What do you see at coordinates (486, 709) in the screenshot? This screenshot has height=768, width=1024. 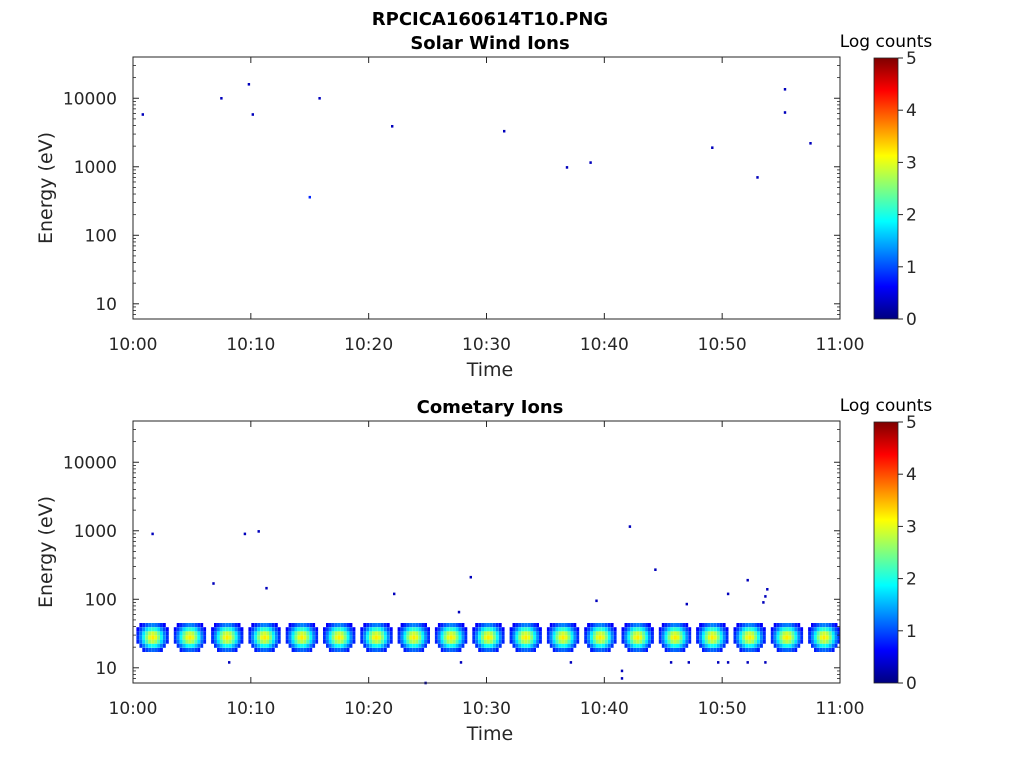 I see `x-tick-label: 10:30` at bounding box center [486, 709].